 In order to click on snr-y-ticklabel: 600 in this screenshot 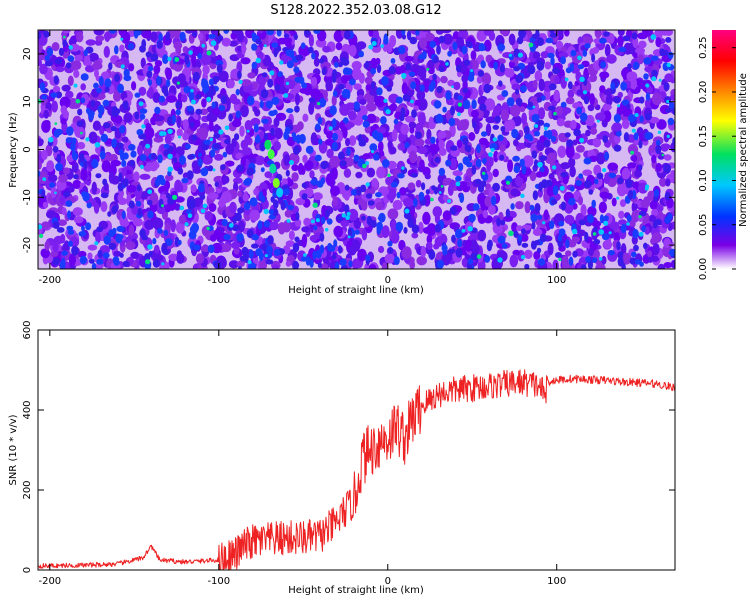, I will do `click(27, 329)`.